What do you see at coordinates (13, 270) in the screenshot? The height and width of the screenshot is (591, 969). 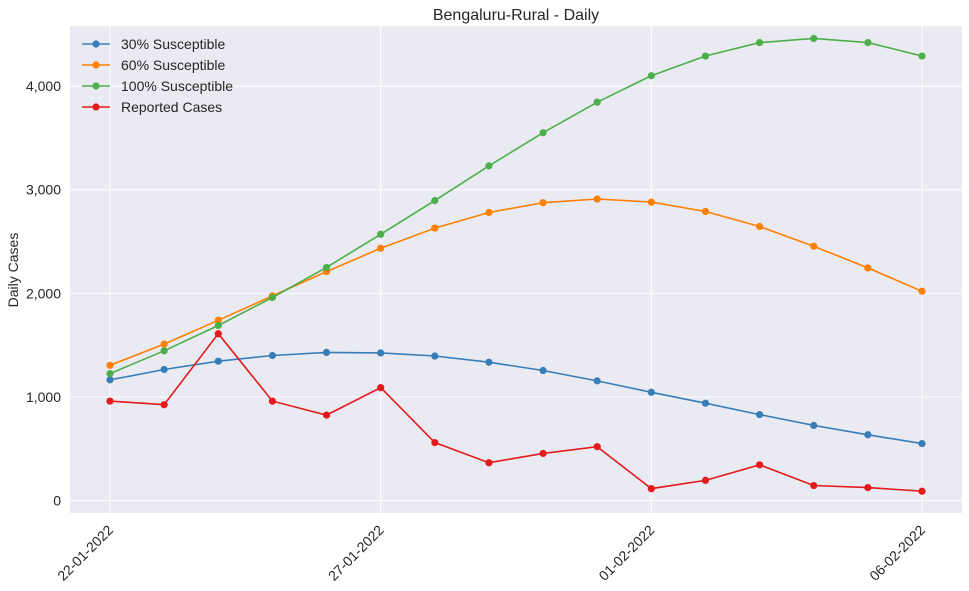 I see `y-axis-label: Daily Cases` at bounding box center [13, 270].